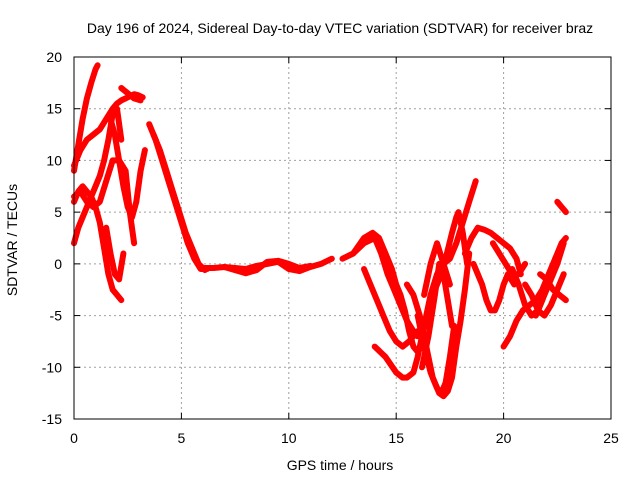  Describe the element at coordinates (504, 438) in the screenshot. I see `x-tick-label: 20` at that location.